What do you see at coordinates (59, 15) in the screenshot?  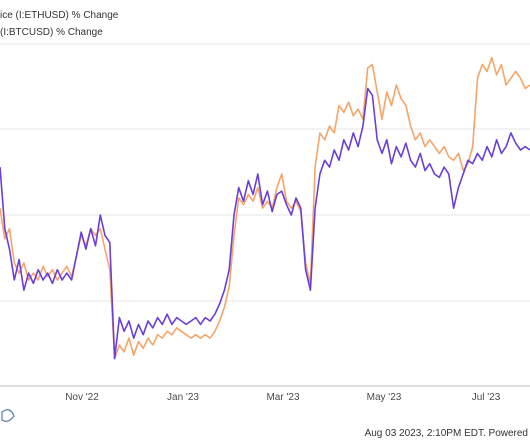 I see `legend-entry-ethusd: ice (I:ETHUSD) % Change` at bounding box center [59, 15].